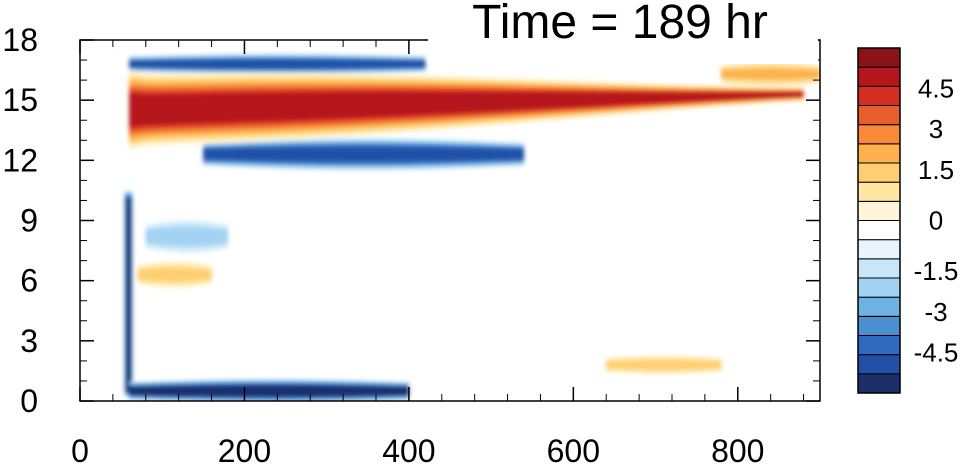 This screenshot has height=473, width=965. I want to click on y-tick-label: 6, so click(29, 281).